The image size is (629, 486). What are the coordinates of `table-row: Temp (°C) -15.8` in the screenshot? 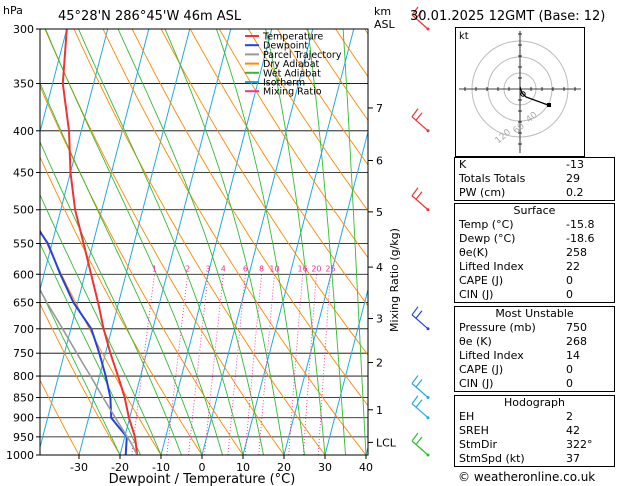 It's located at (534, 225).